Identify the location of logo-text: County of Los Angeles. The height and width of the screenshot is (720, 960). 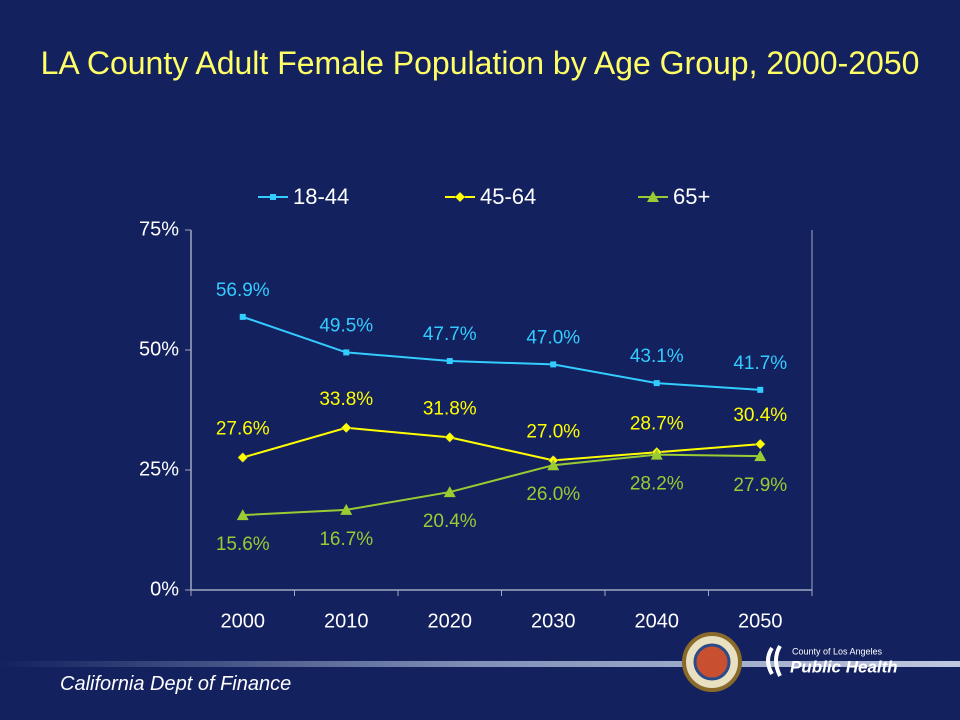
(837, 651).